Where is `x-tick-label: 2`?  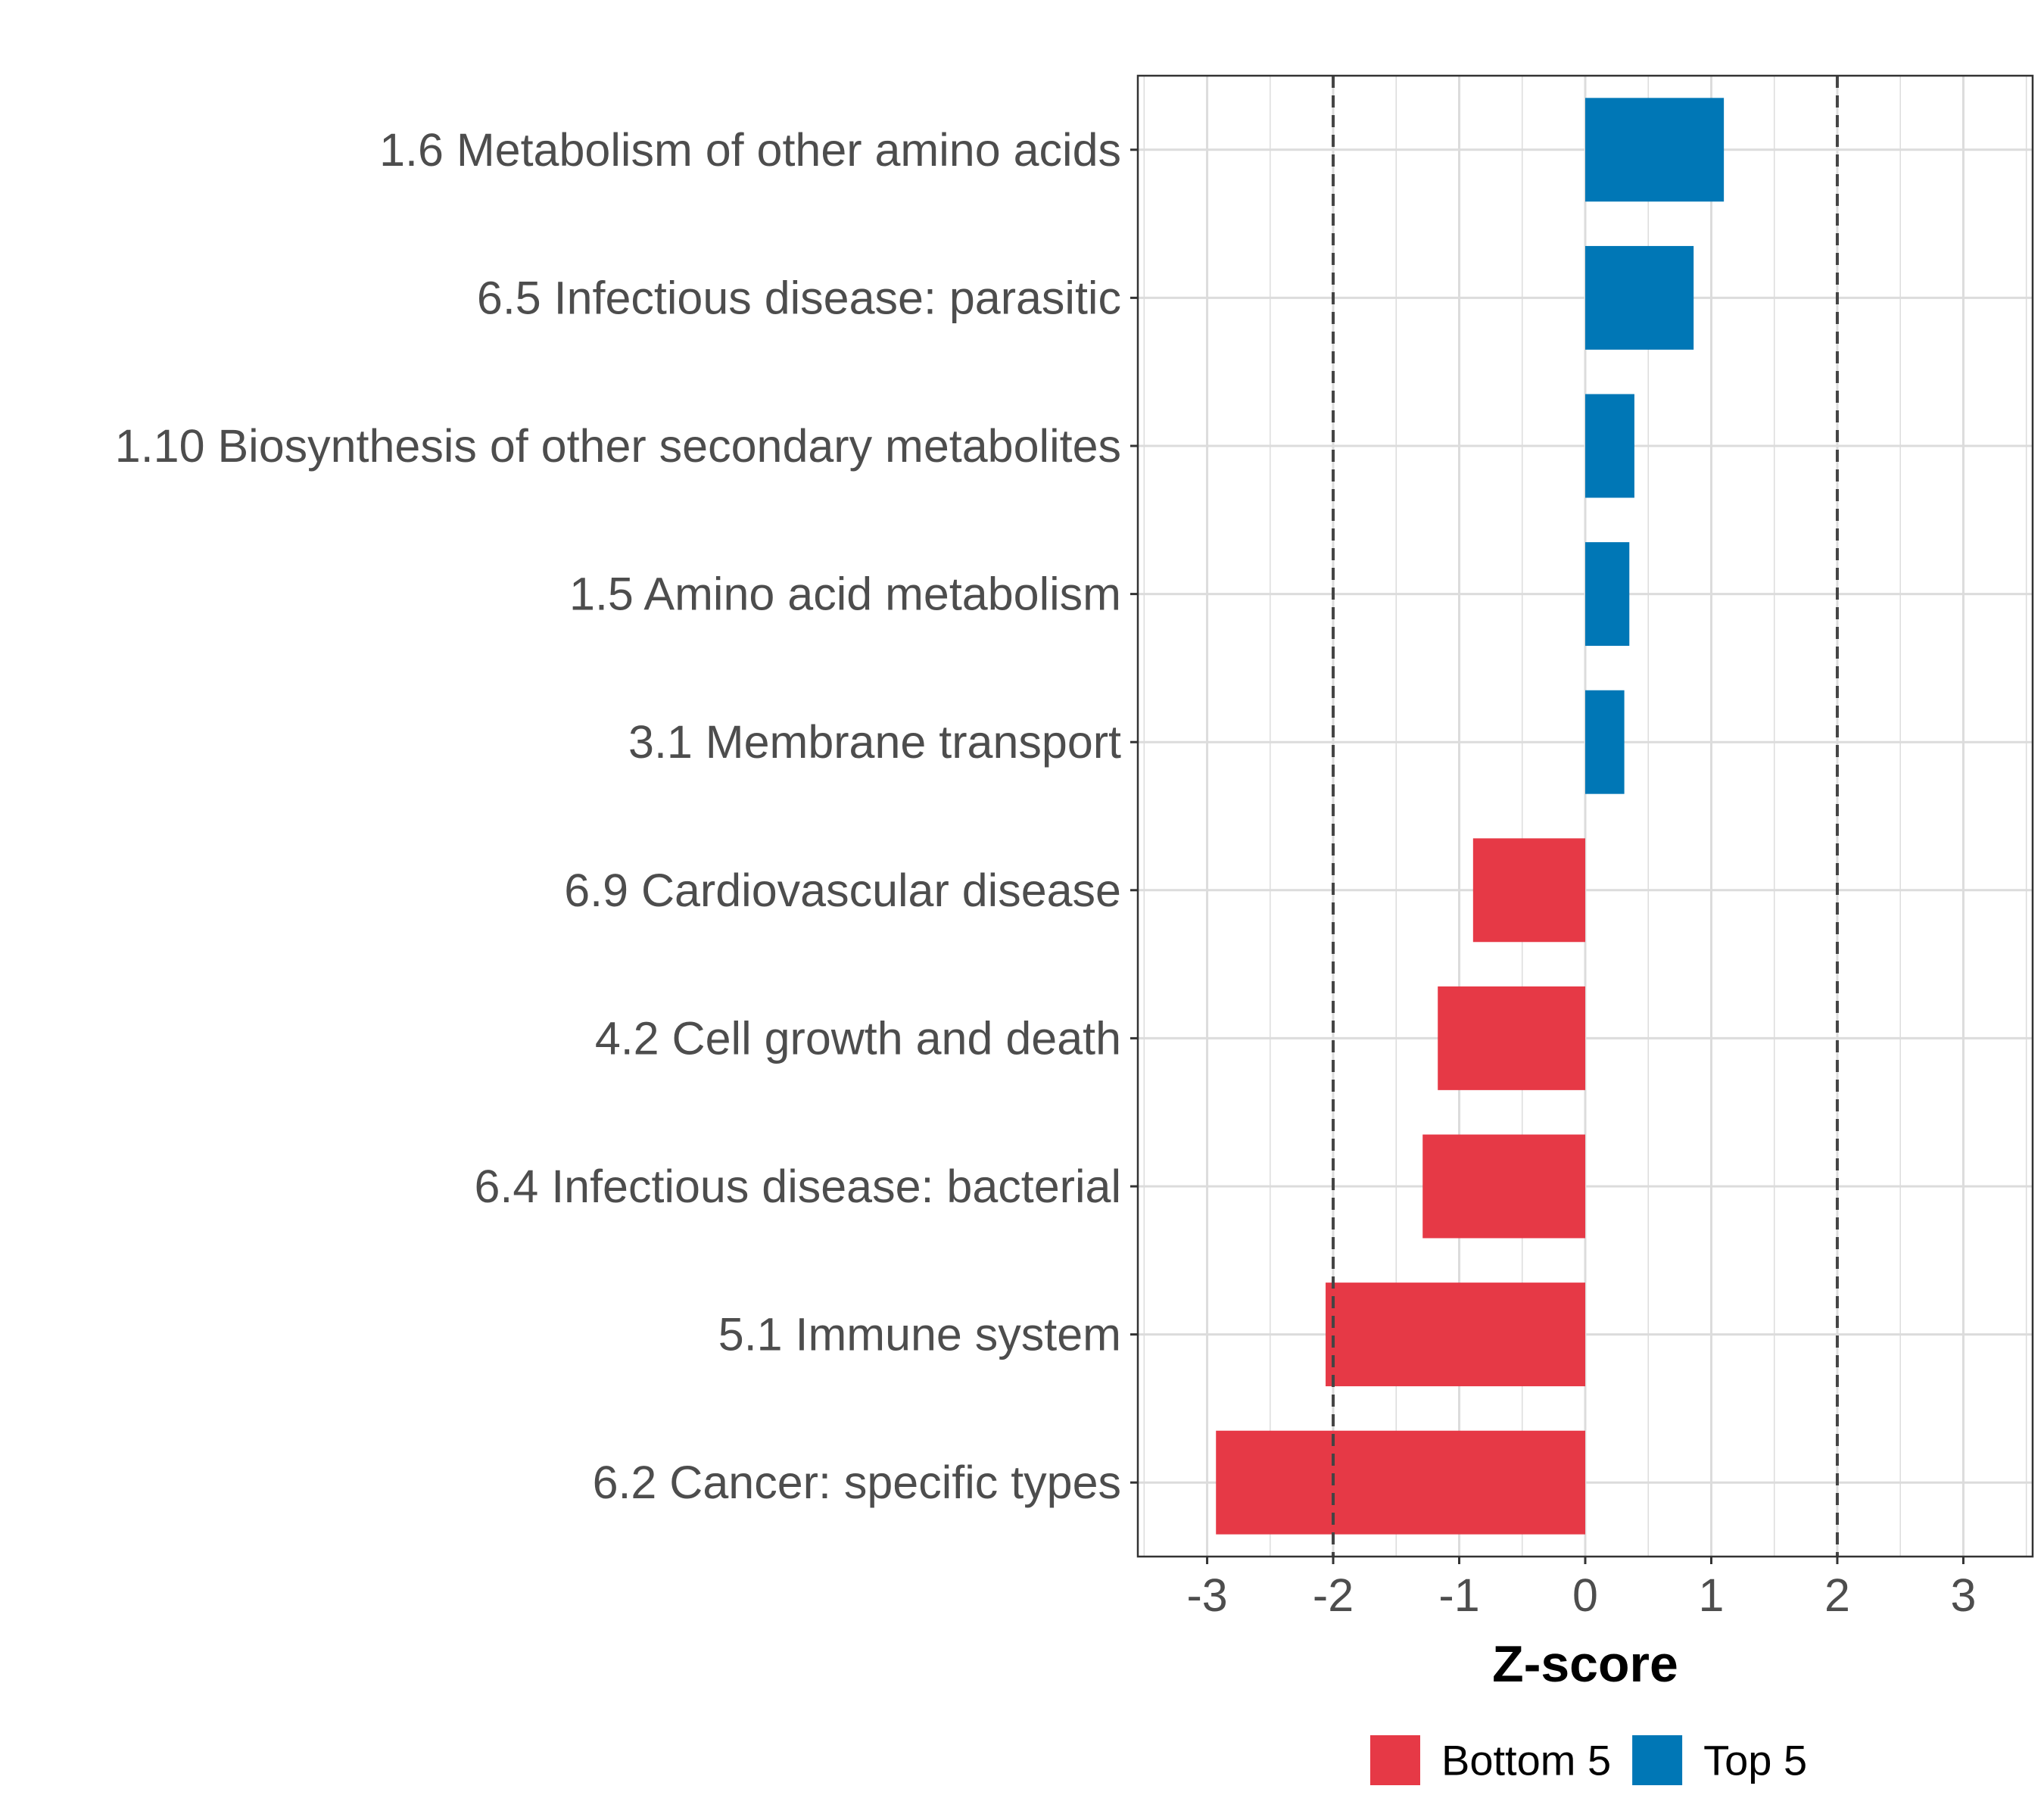 x-tick-label: 2 is located at coordinates (1837, 1595).